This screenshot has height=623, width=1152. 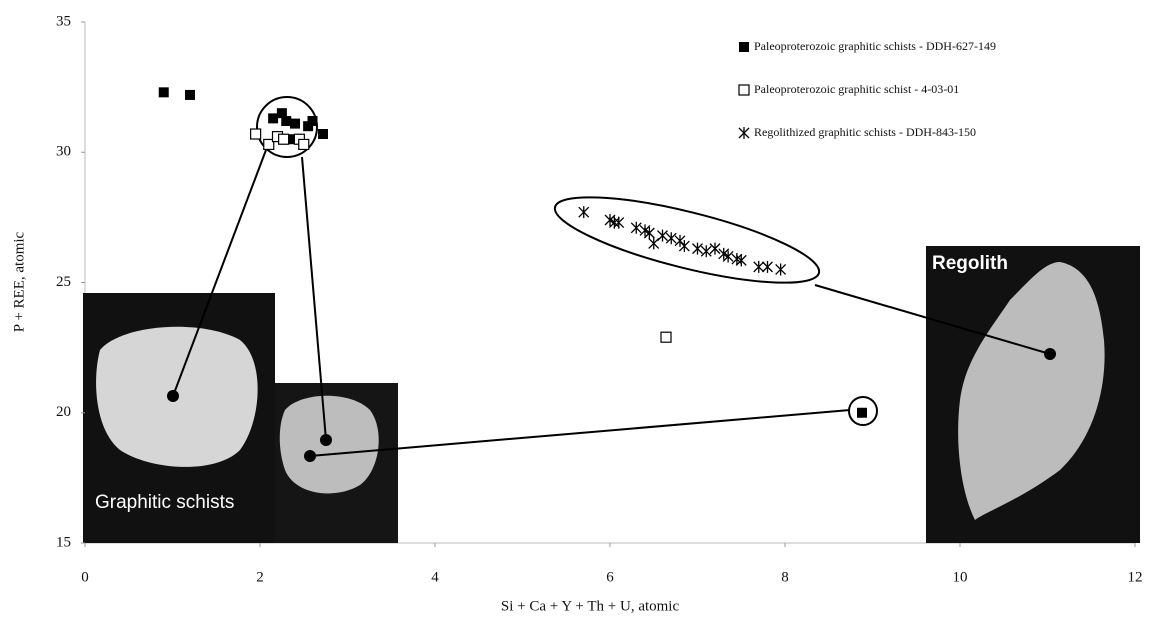 I want to click on x-tick-label: 8, so click(x=785, y=577).